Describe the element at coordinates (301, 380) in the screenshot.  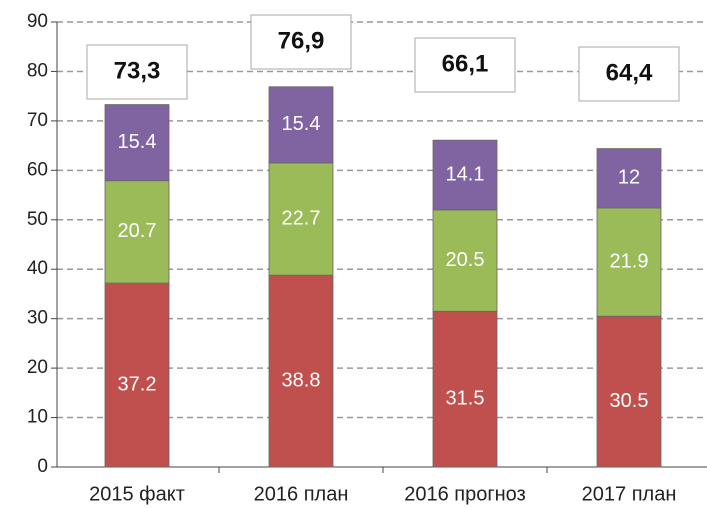
I see `value-label: 38.8` at that location.